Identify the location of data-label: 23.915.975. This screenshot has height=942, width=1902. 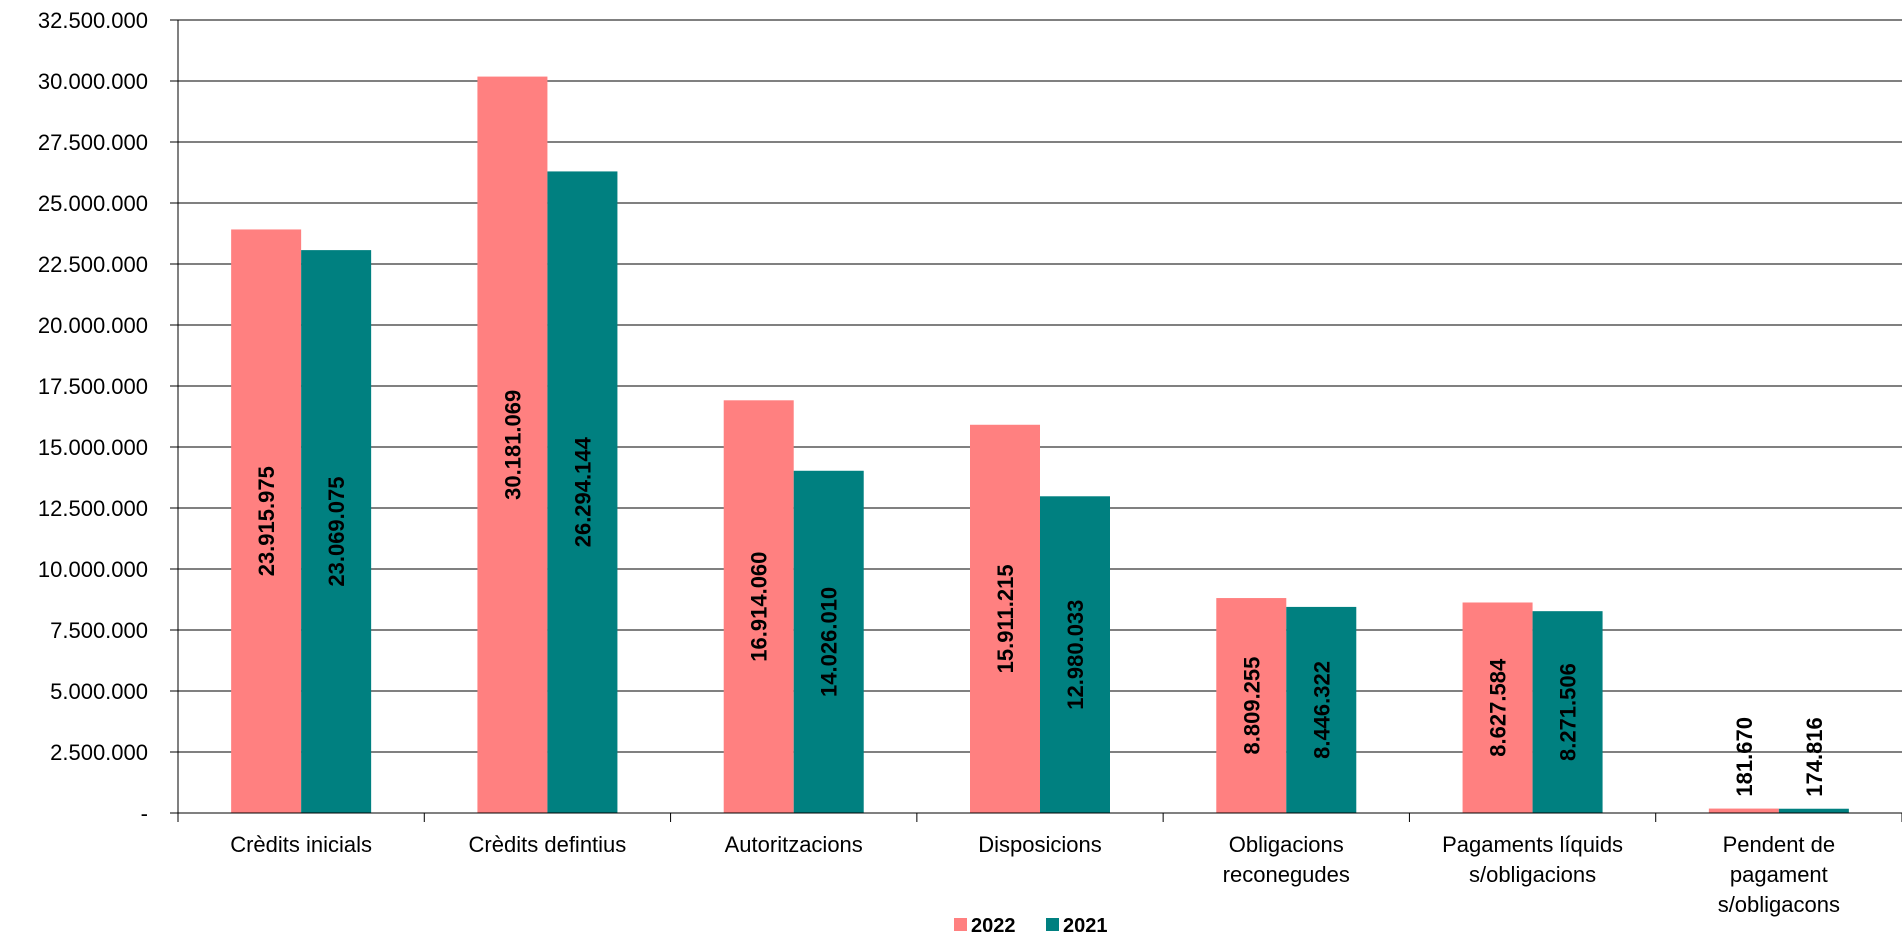
(266, 521).